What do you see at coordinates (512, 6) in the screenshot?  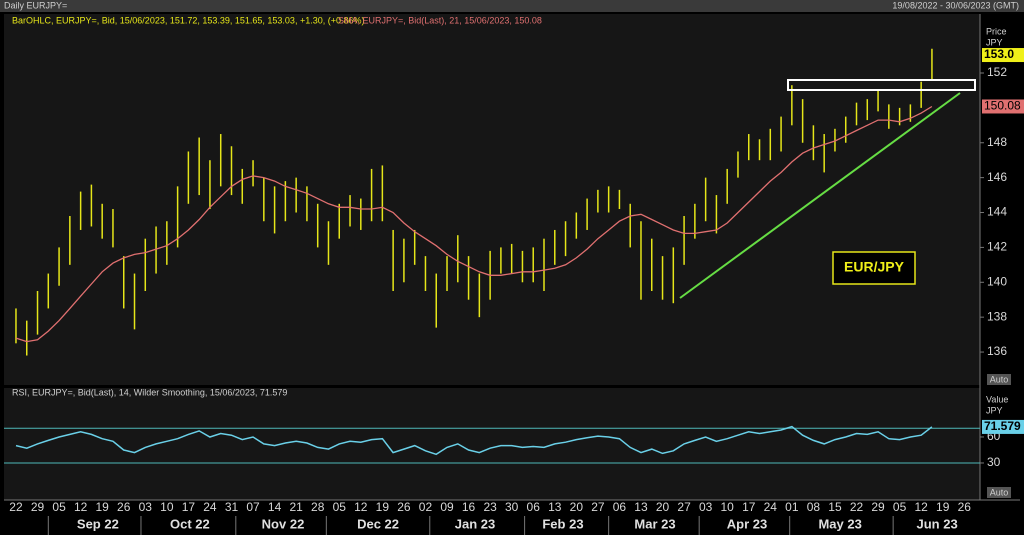 I see `header-bar` at bounding box center [512, 6].